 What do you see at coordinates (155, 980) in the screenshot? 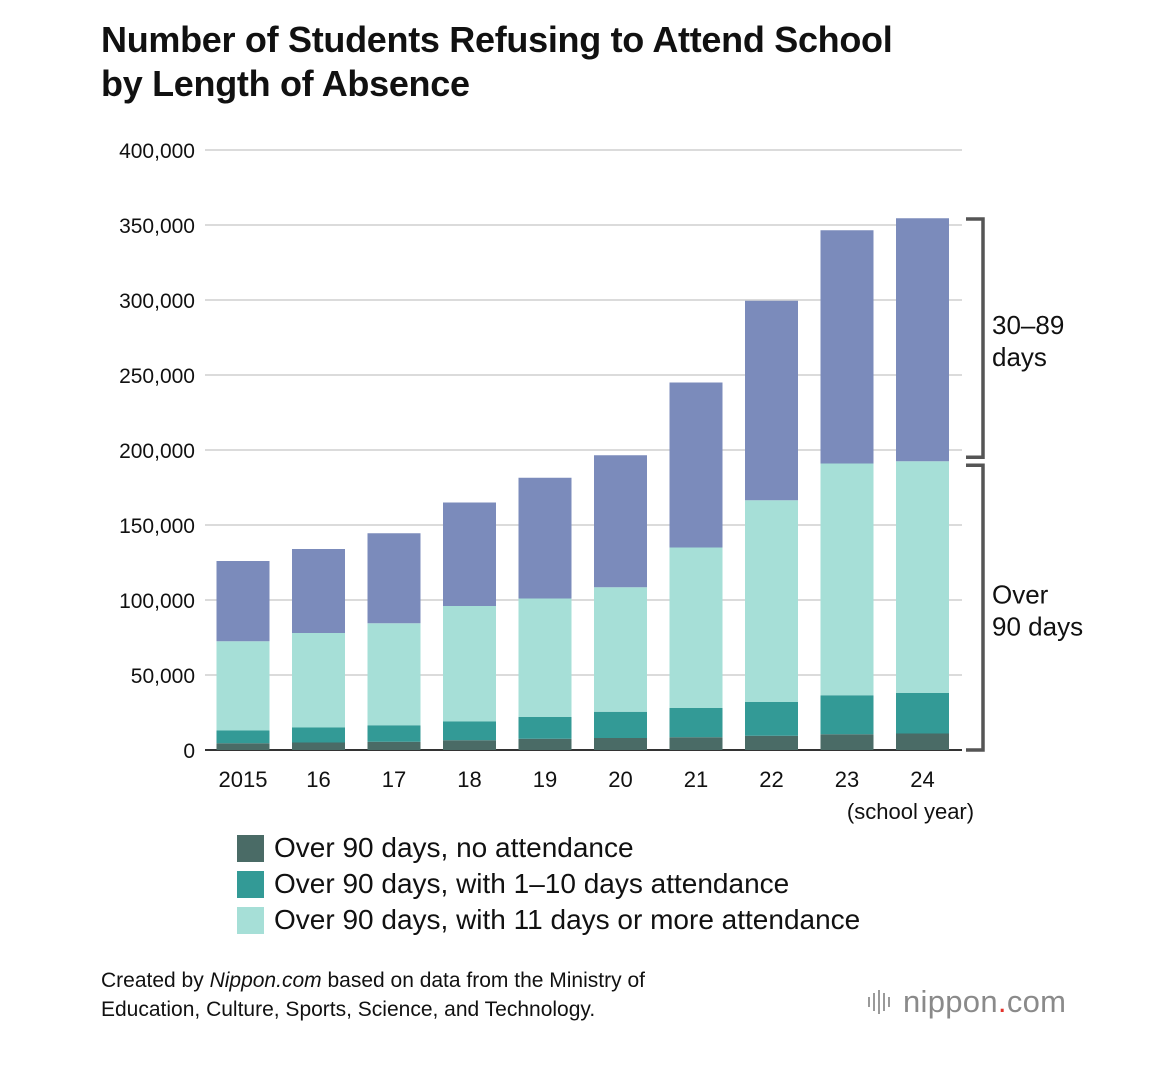
I see `footnote-prefix: Created by` at bounding box center [155, 980].